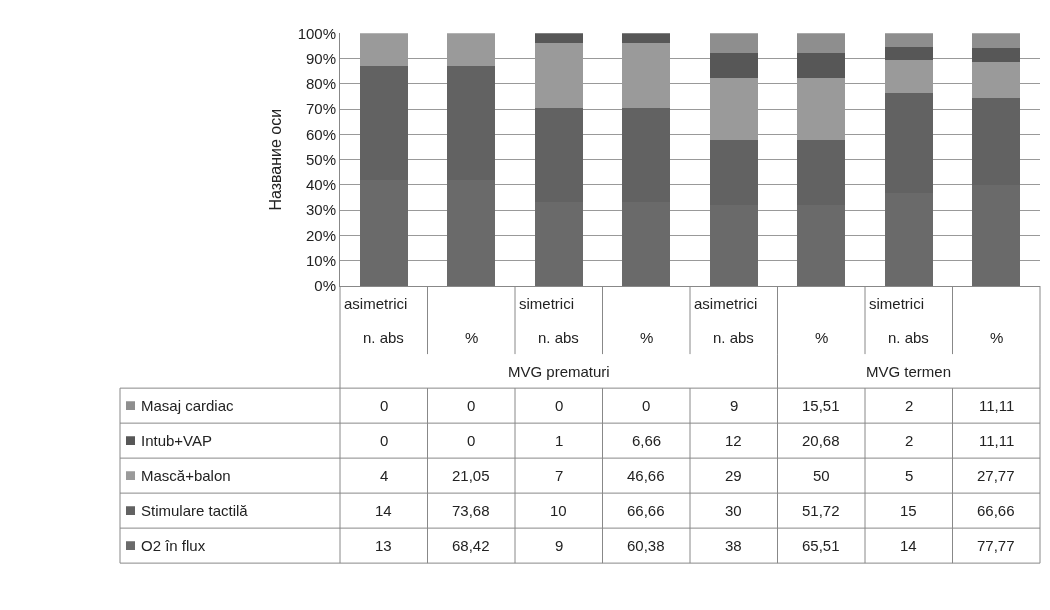 The width and height of the screenshot is (1050, 610). What do you see at coordinates (996, 475) in the screenshot?
I see `text: 27,77` at bounding box center [996, 475].